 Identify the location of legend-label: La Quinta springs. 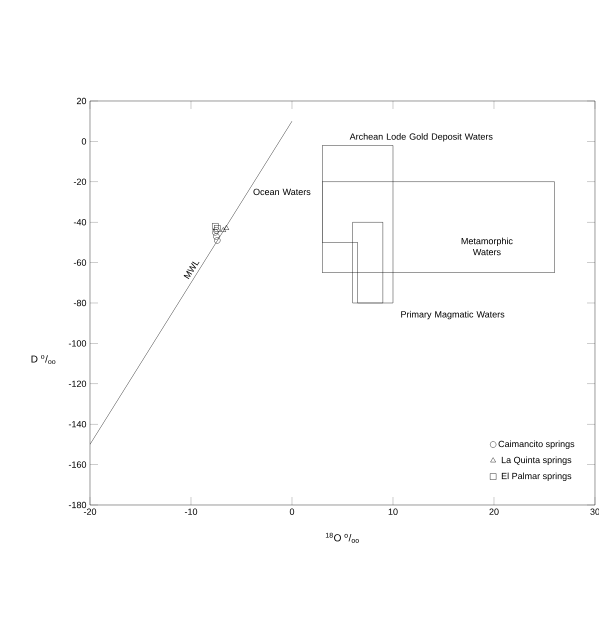
(537, 460).